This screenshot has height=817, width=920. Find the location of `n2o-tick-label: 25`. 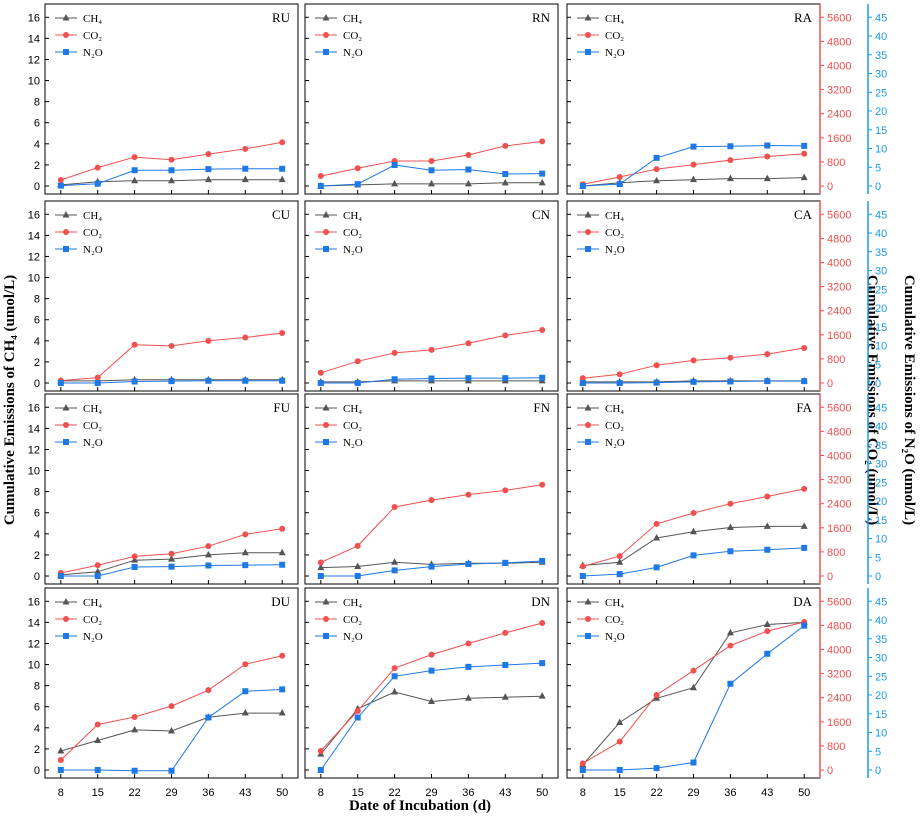

n2o-tick-label: 25 is located at coordinates (881, 93).